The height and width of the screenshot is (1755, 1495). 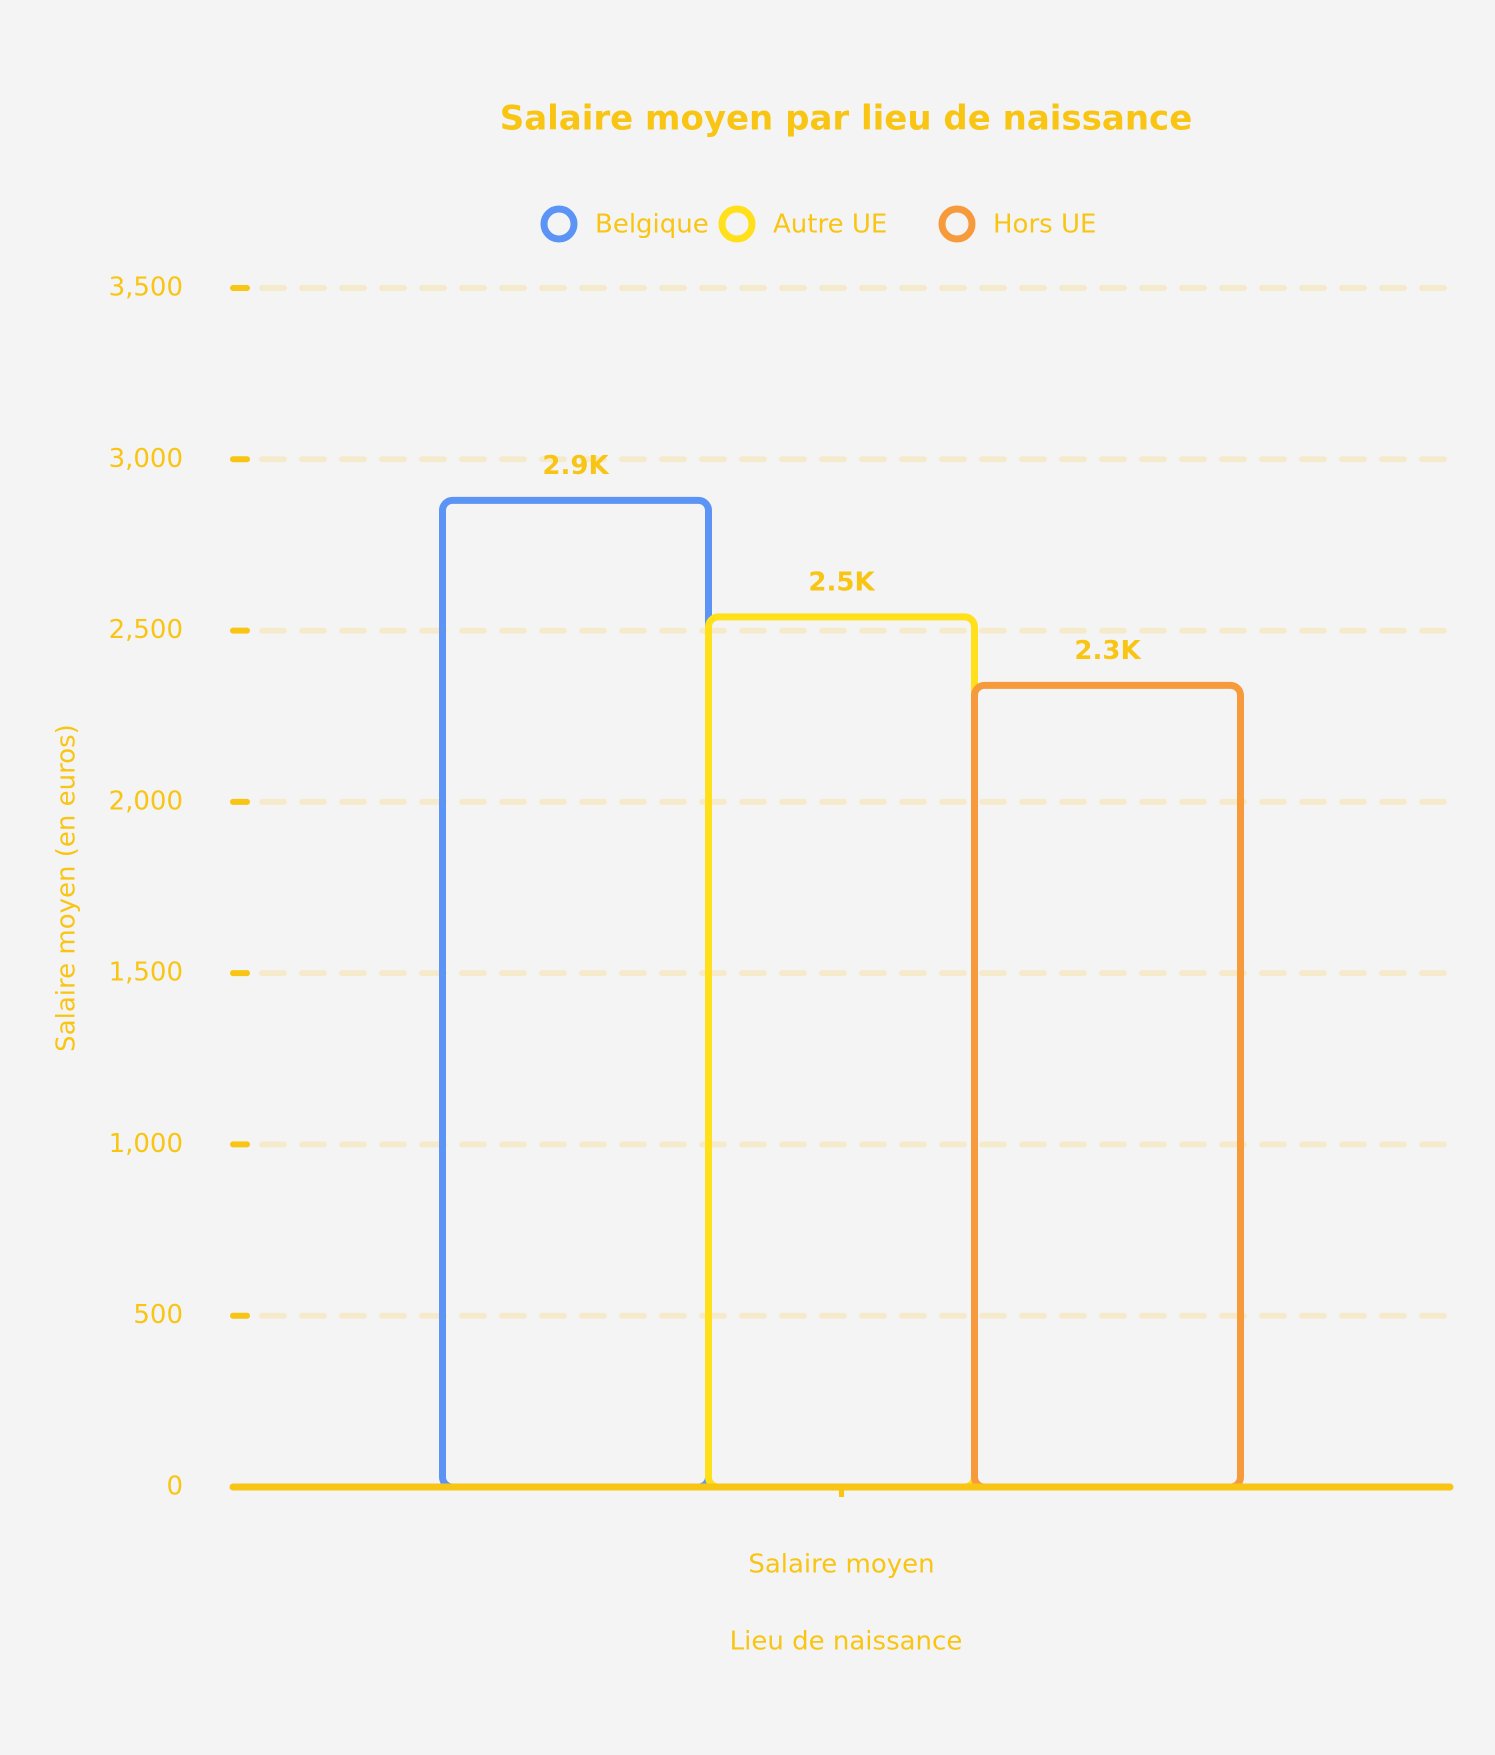 I want to click on legend-label: Autre UE, so click(x=830, y=225).